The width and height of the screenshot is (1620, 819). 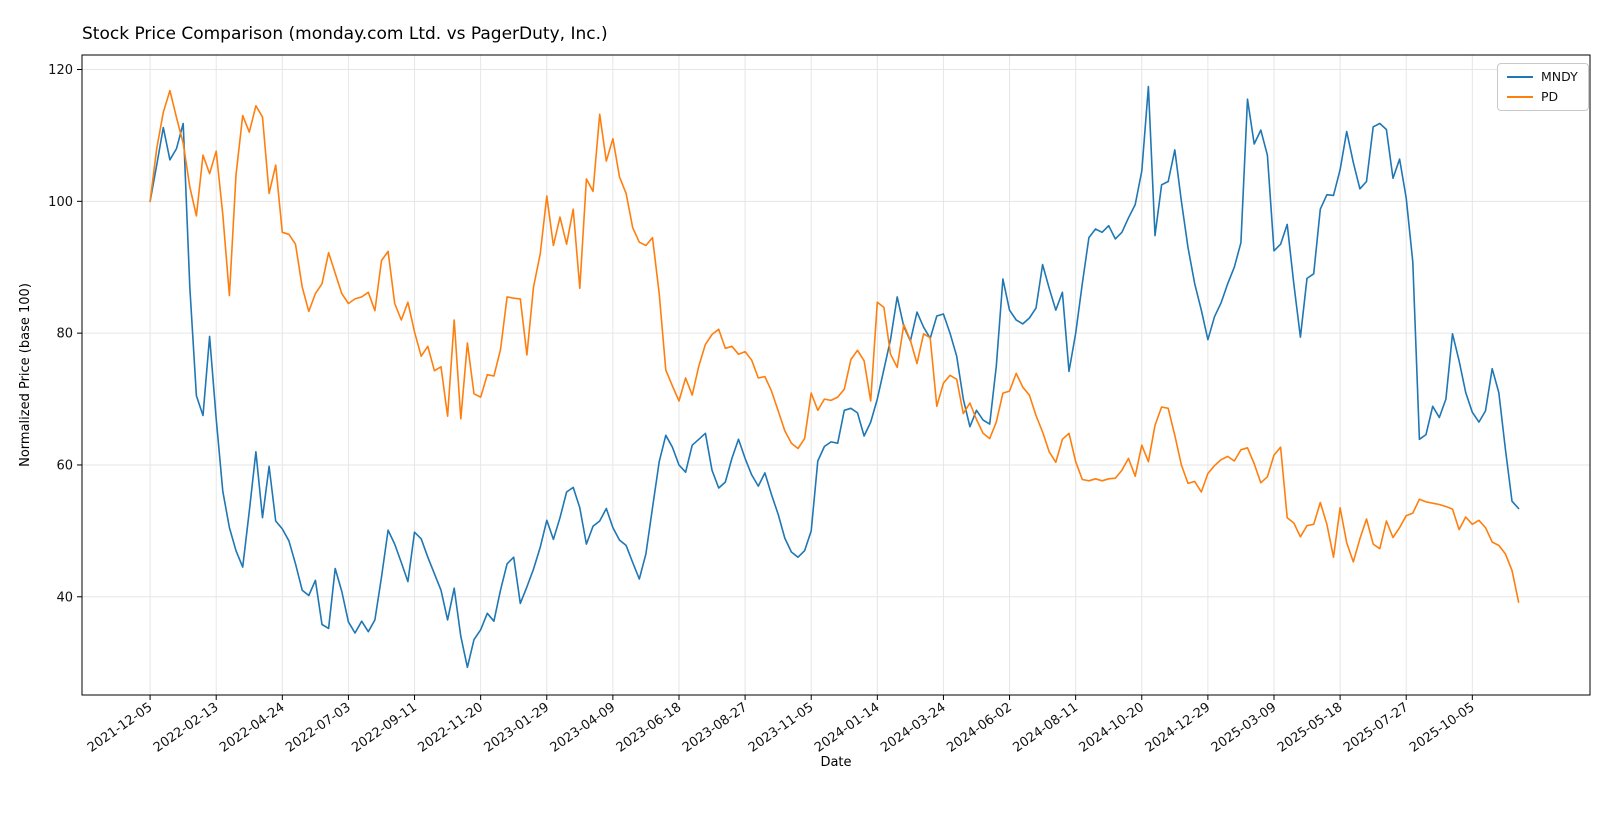 I want to click on x-tick-label: 2023-11-05, so click(x=781, y=728).